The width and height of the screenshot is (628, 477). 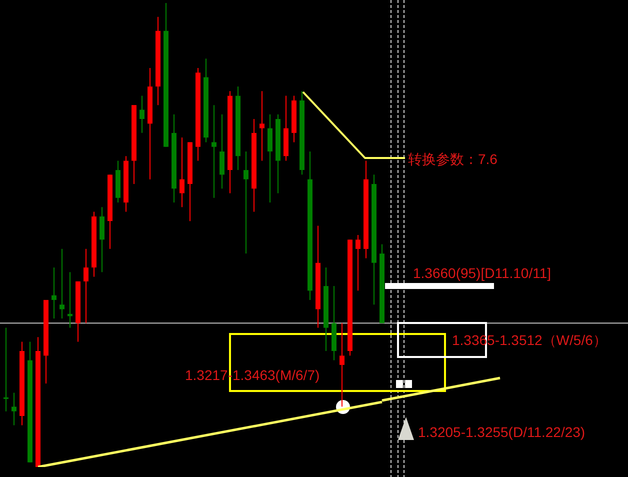 I want to click on text: 转换参数：7.6, so click(x=453, y=159).